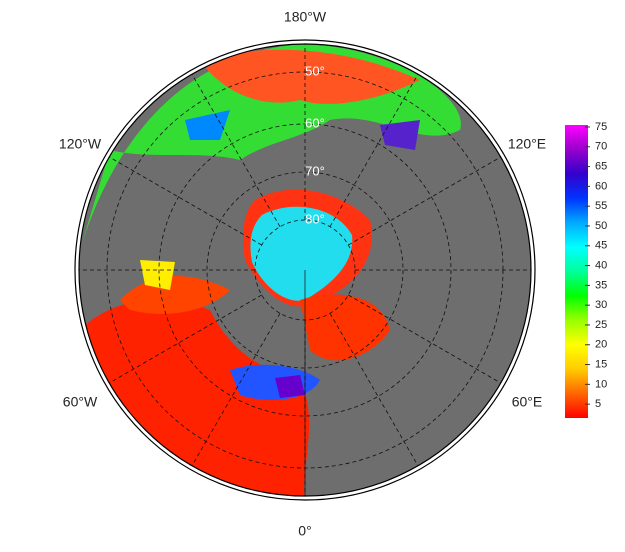 This screenshot has width=625, height=552. I want to click on colorbar-tick-label: 50, so click(601, 226).